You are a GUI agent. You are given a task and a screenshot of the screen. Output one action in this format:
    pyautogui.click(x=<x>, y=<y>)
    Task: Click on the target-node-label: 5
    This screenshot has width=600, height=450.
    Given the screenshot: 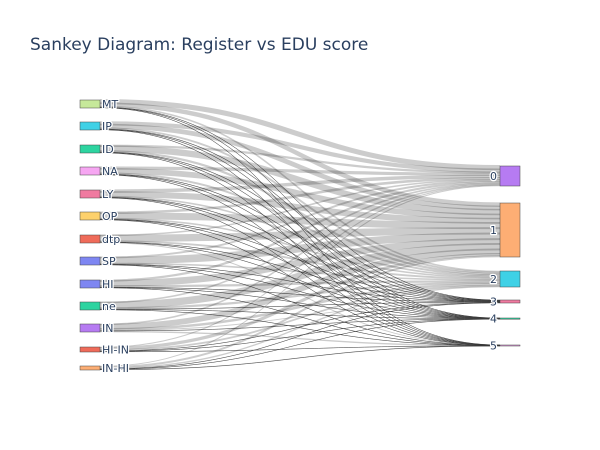 What is the action you would take?
    pyautogui.click(x=493, y=346)
    